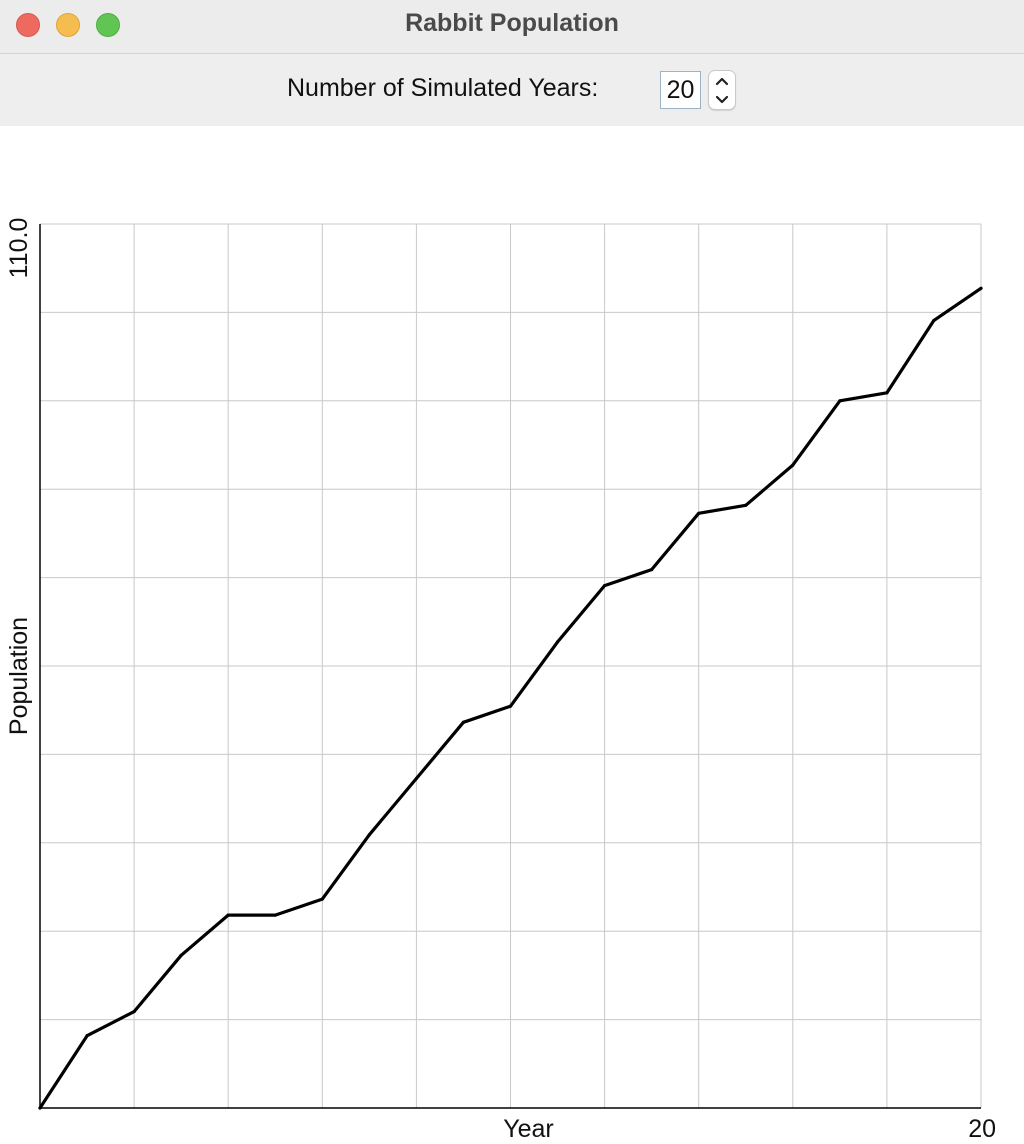  What do you see at coordinates (28, 25) in the screenshot?
I see `close-window-button` at bounding box center [28, 25].